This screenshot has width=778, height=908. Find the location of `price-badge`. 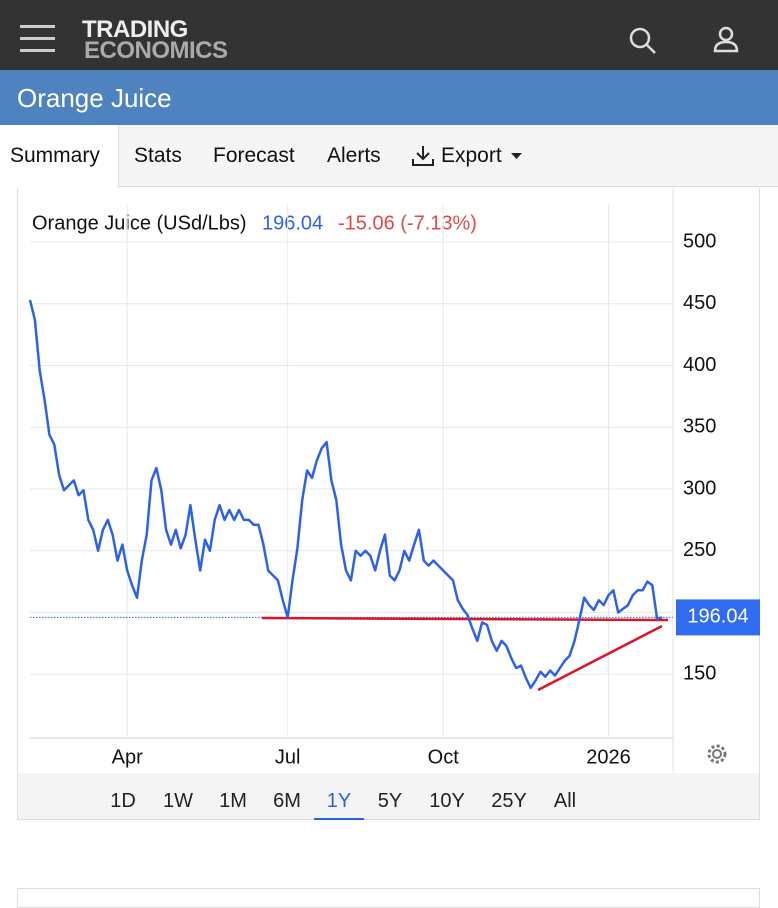

price-badge is located at coordinates (718, 617).